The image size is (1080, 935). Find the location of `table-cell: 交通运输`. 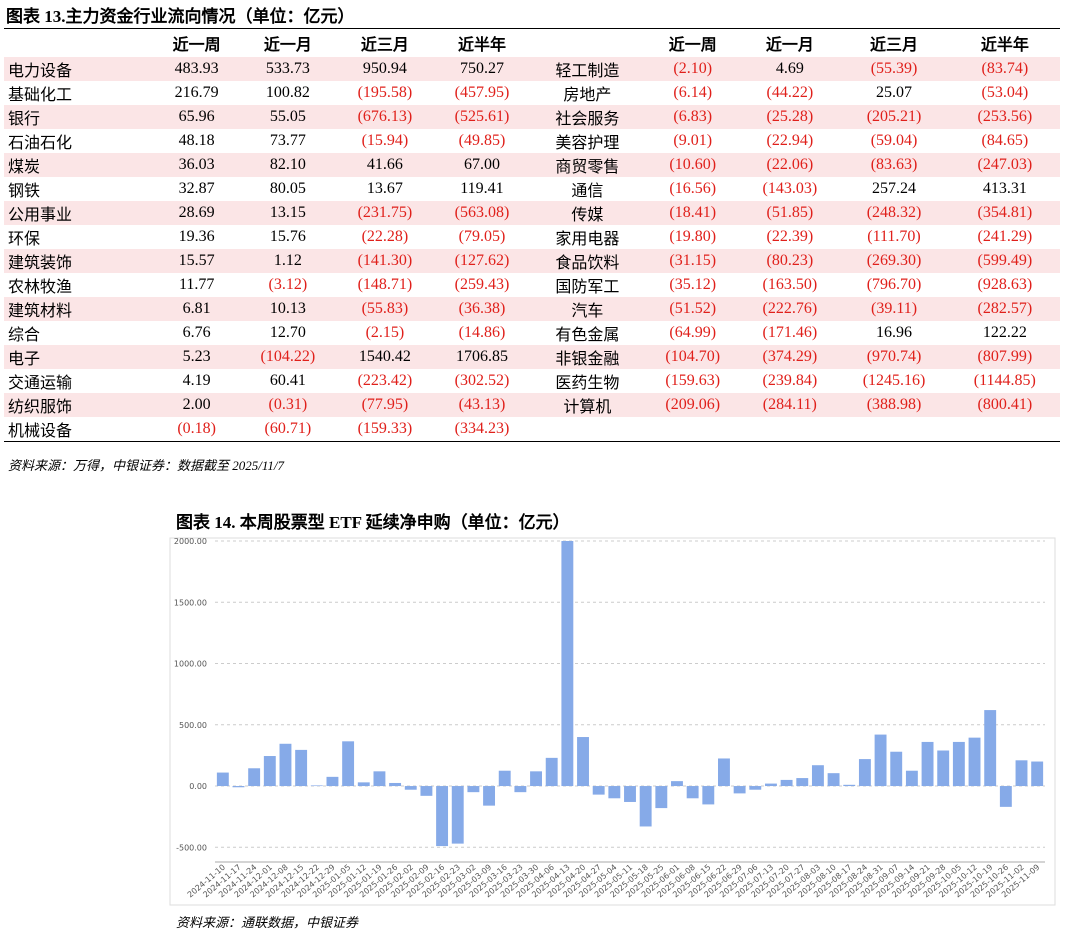

table-cell: 交通运输 is located at coordinates (40, 383).